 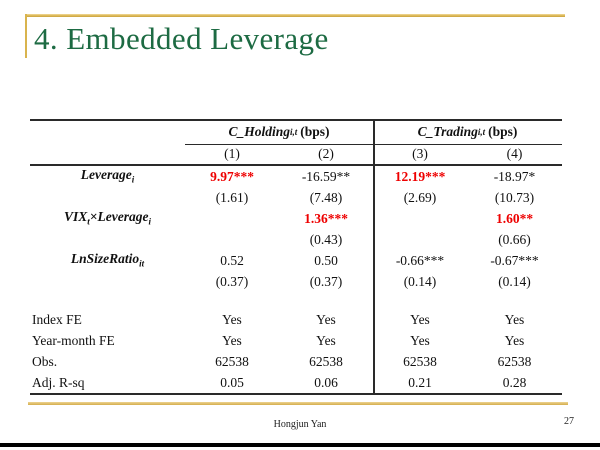 I want to click on row-label-vix-leverage: VIXt×Leveragei, so click(x=107, y=218).